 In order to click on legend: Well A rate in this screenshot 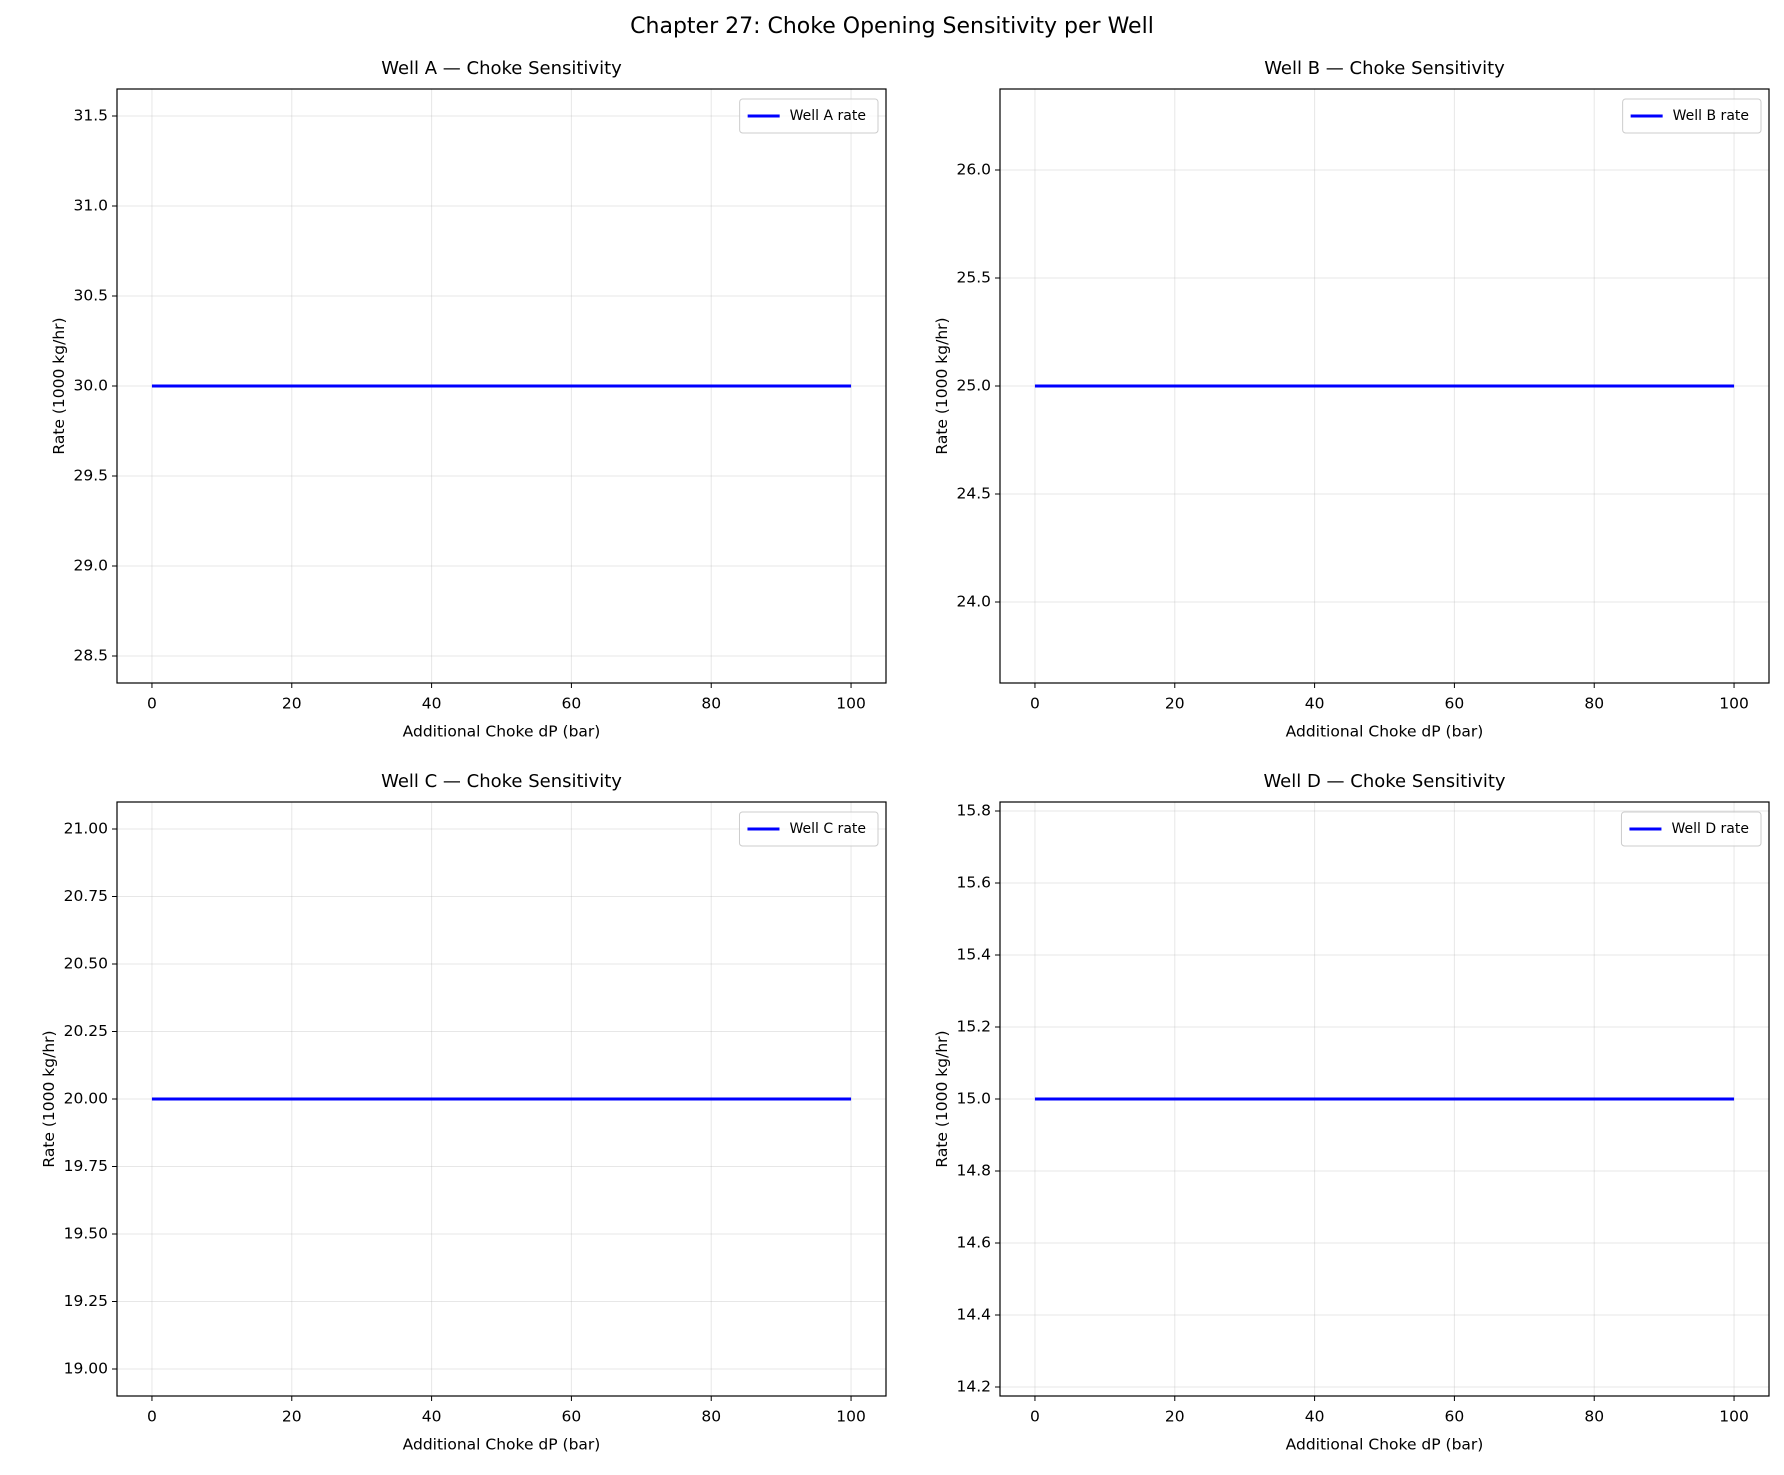, I will do `click(809, 116)`.